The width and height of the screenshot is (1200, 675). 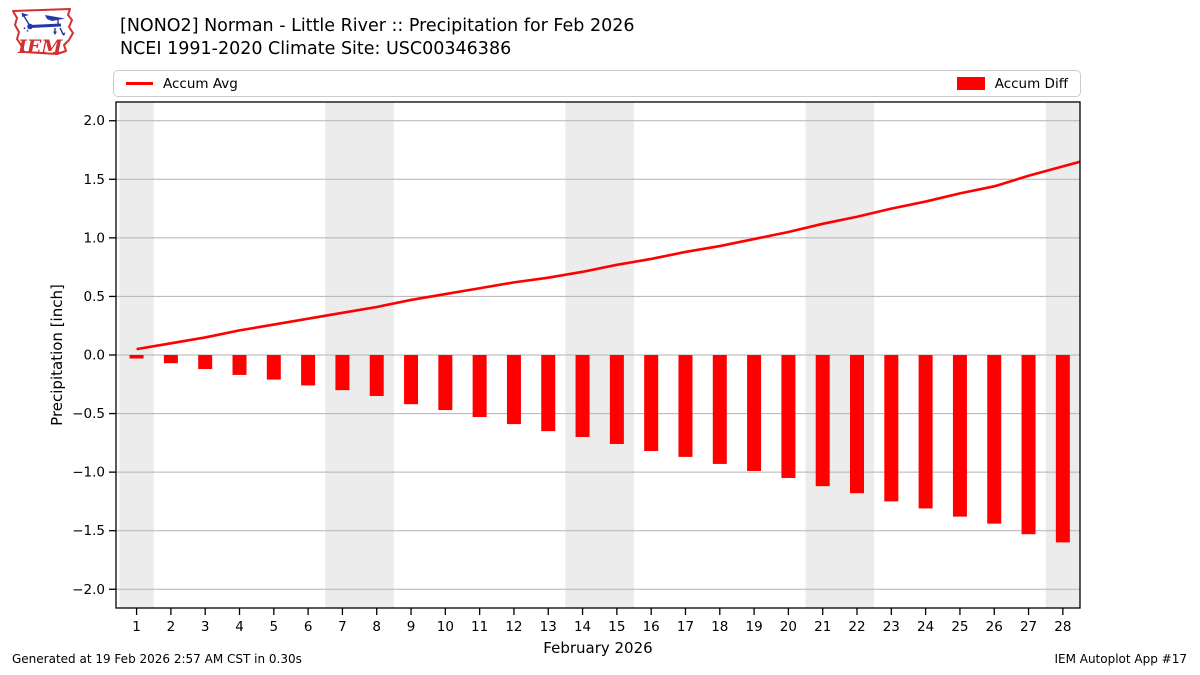 What do you see at coordinates (171, 627) in the screenshot?
I see `x-tick-label: 2` at bounding box center [171, 627].